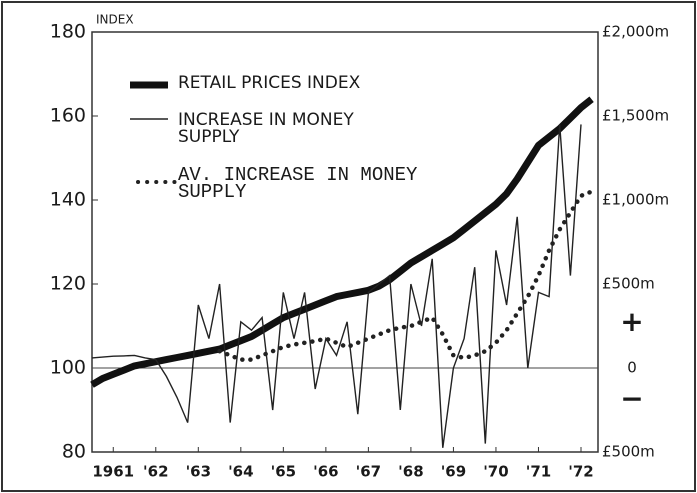 This screenshot has width=697, height=493. What do you see at coordinates (632, 368) in the screenshot?
I see `y2-tick-label: 0` at bounding box center [632, 368].